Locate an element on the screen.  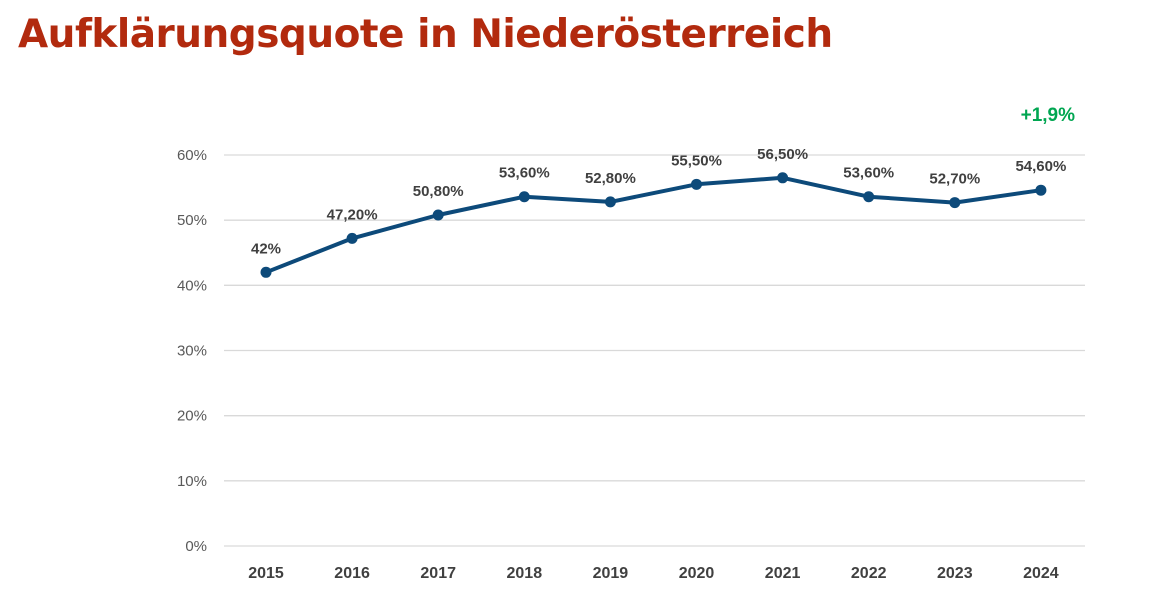
y-tick-label: 10% is located at coordinates (192, 481).